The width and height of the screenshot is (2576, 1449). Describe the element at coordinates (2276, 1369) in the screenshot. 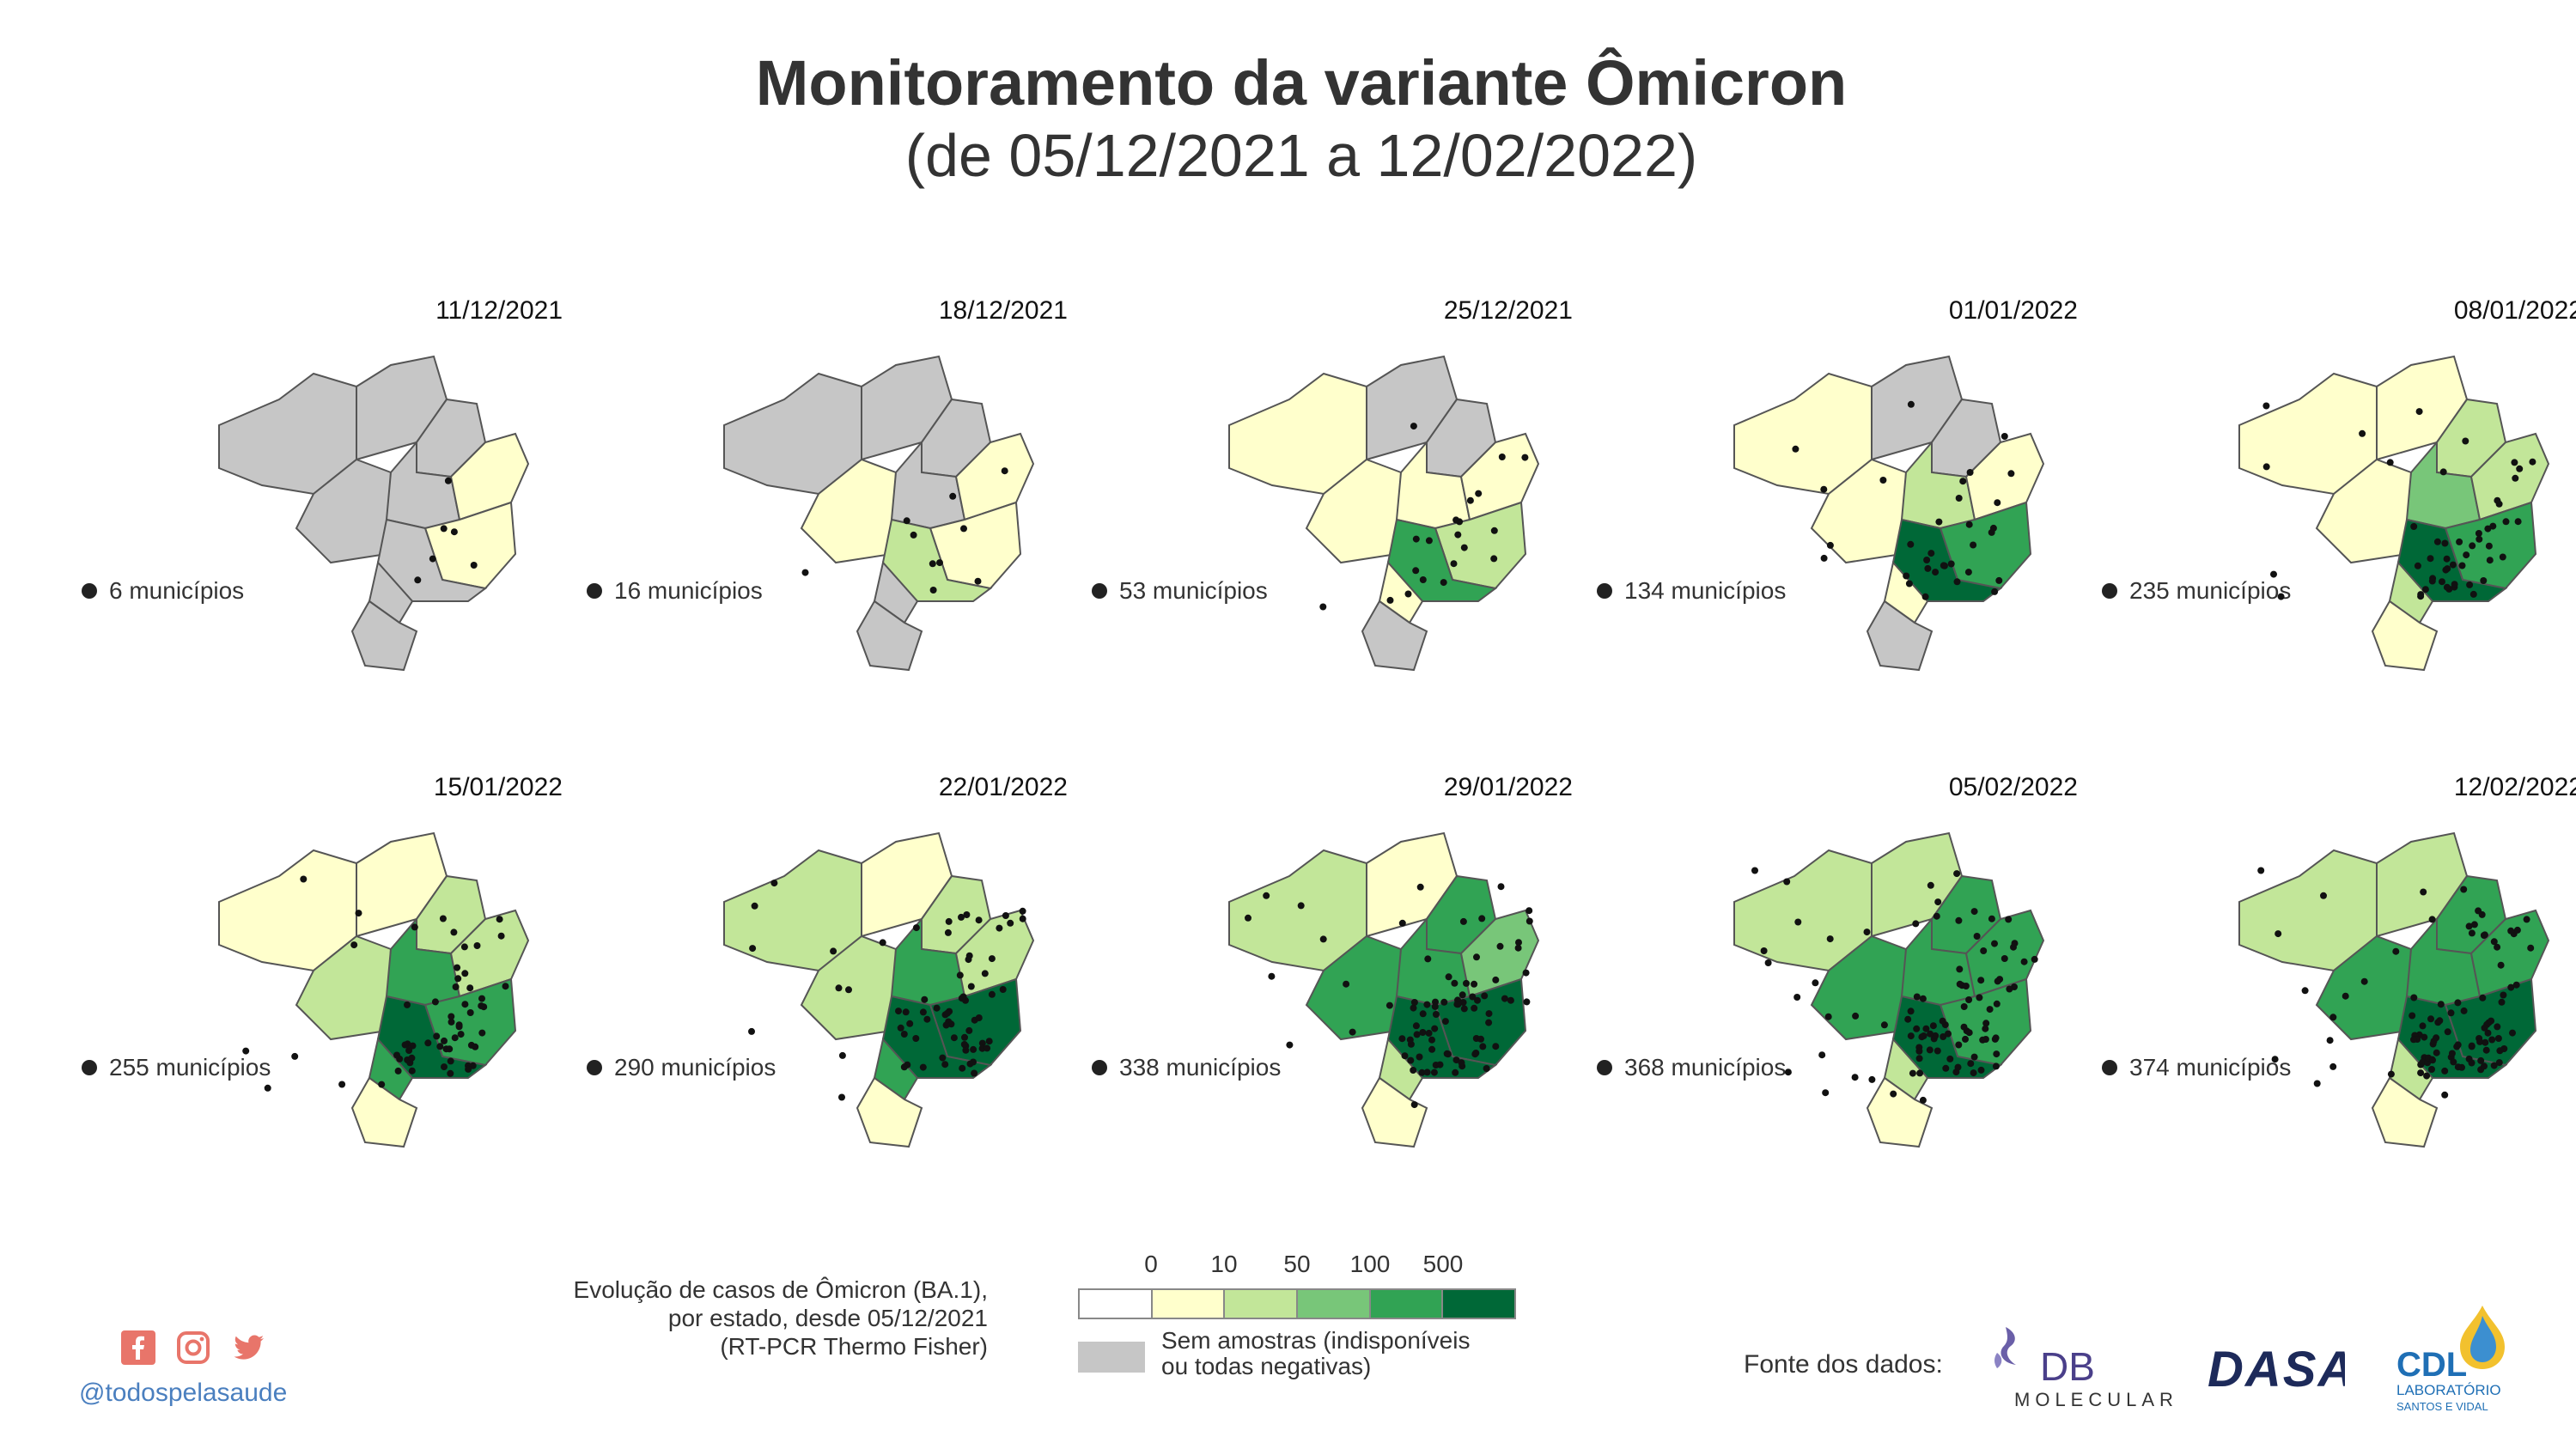

I see `logo-text: DASA` at that location.